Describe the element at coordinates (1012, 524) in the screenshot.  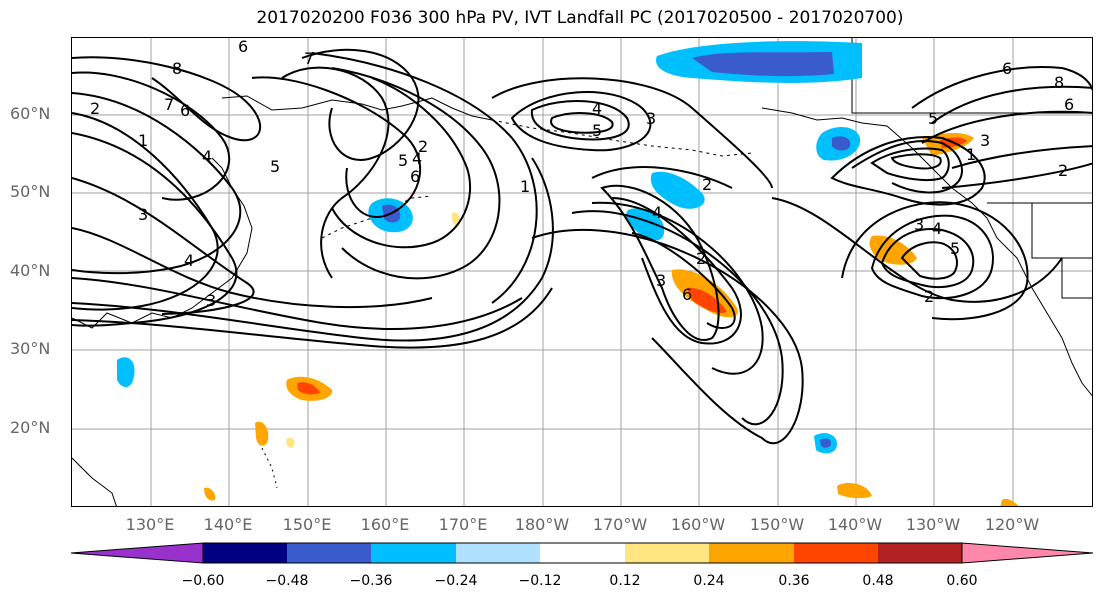
I see `lon-label: 120°W` at that location.